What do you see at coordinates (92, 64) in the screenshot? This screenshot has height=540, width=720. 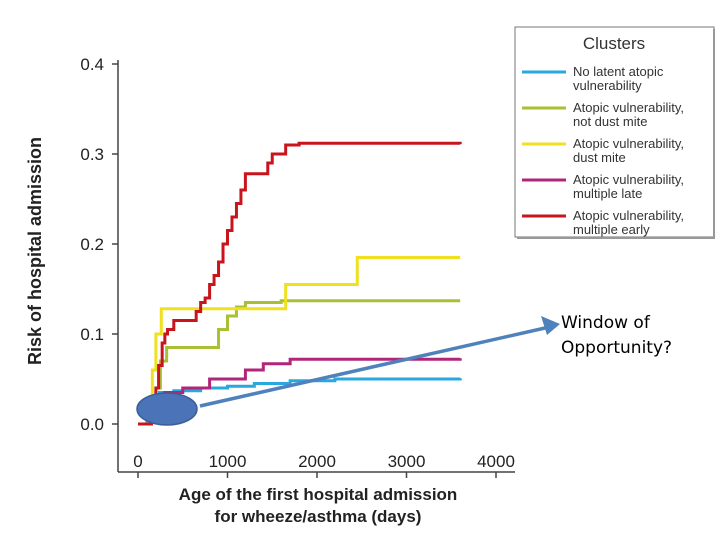 I see `y-tick-label: 0.4` at bounding box center [92, 64].